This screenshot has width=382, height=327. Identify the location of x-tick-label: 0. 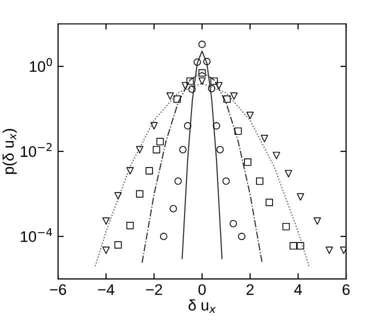
(202, 290).